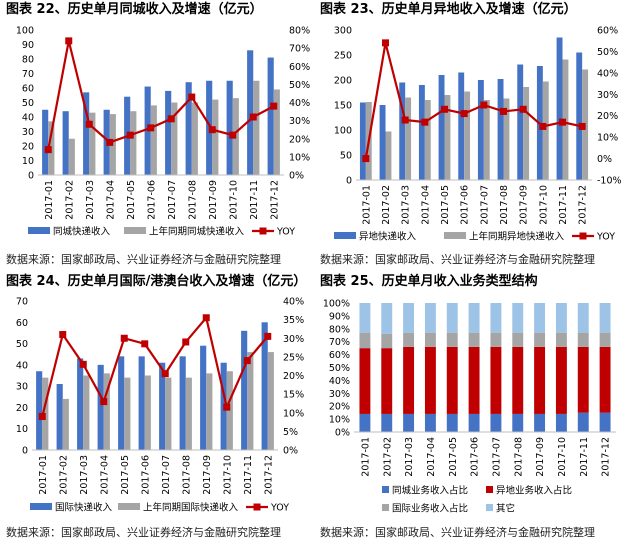  Describe the element at coordinates (343, 31) in the screenshot. I see `y-tick-label: 300` at that location.